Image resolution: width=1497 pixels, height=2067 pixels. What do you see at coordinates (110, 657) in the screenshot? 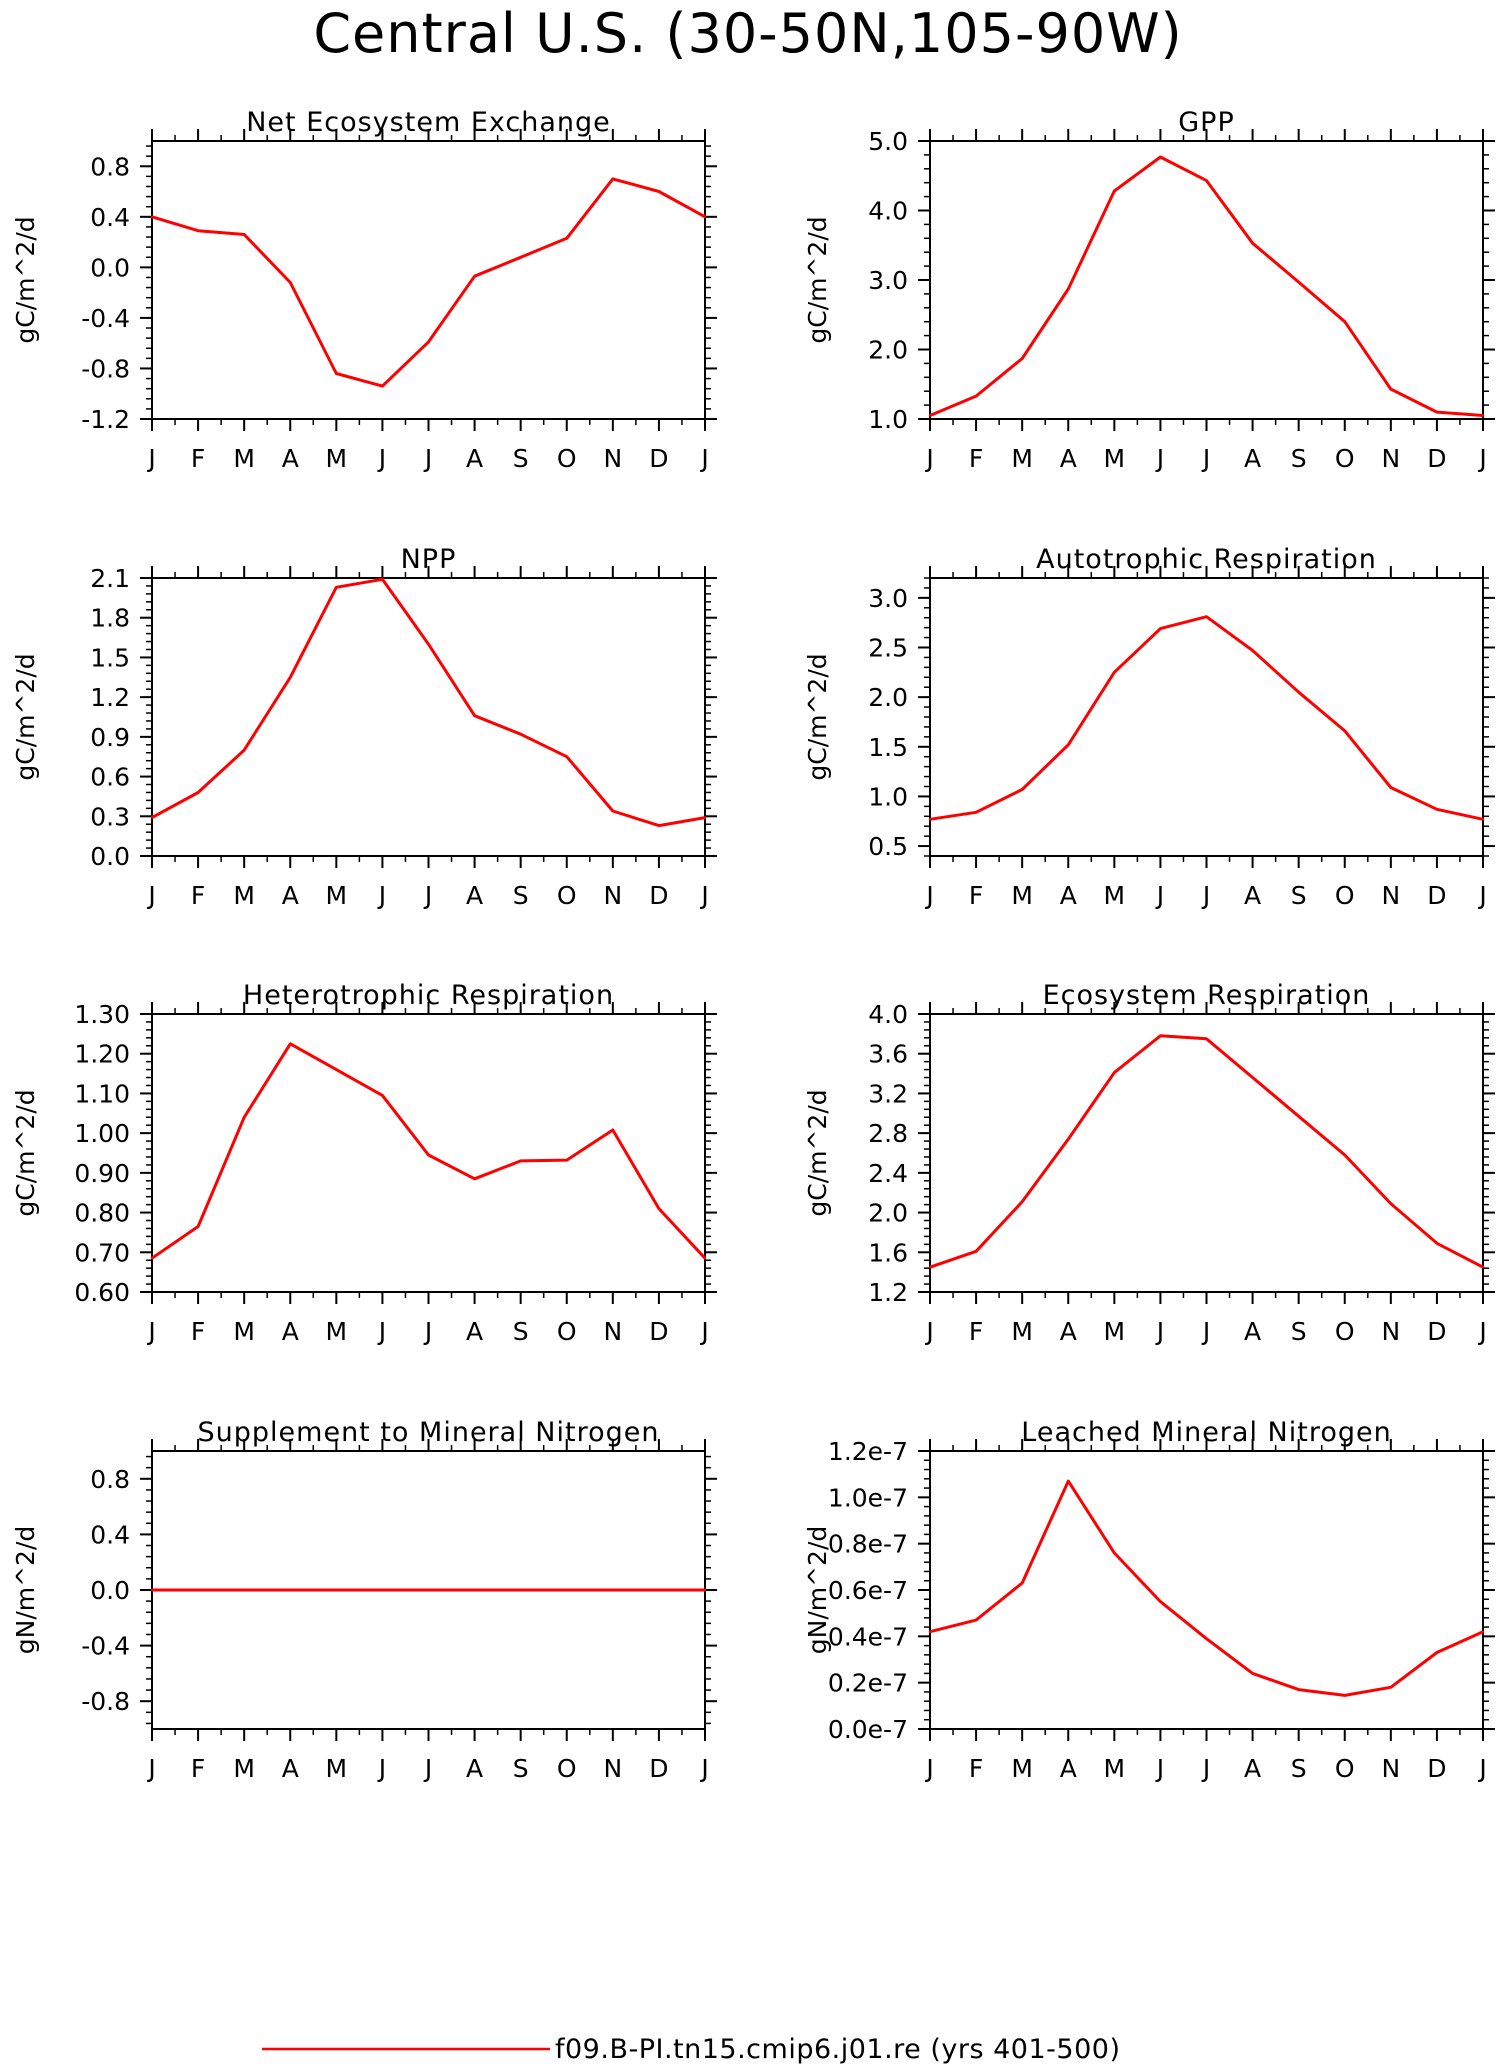
I see `y-tick-label: 1.5` at bounding box center [110, 657].